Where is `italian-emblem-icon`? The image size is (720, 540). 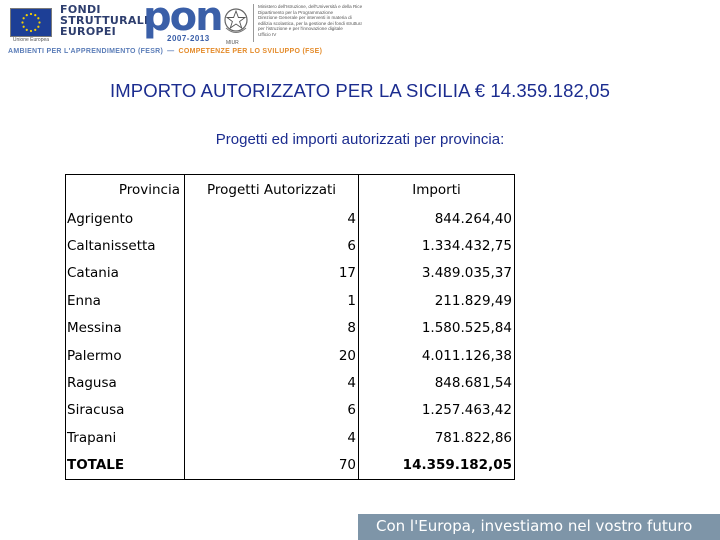 italian-emblem-icon is located at coordinates (236, 20).